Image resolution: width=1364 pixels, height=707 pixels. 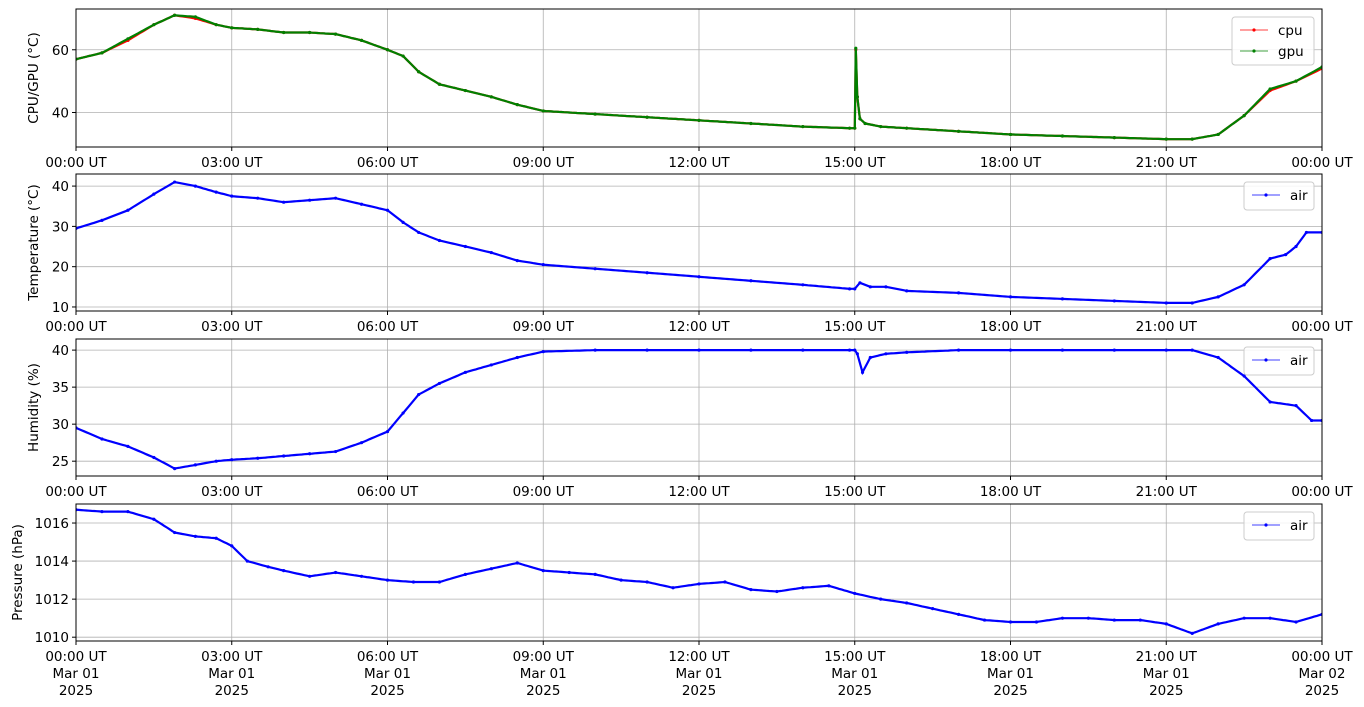 I want to click on legend-label-gpu: gpu, so click(x=1291, y=52).